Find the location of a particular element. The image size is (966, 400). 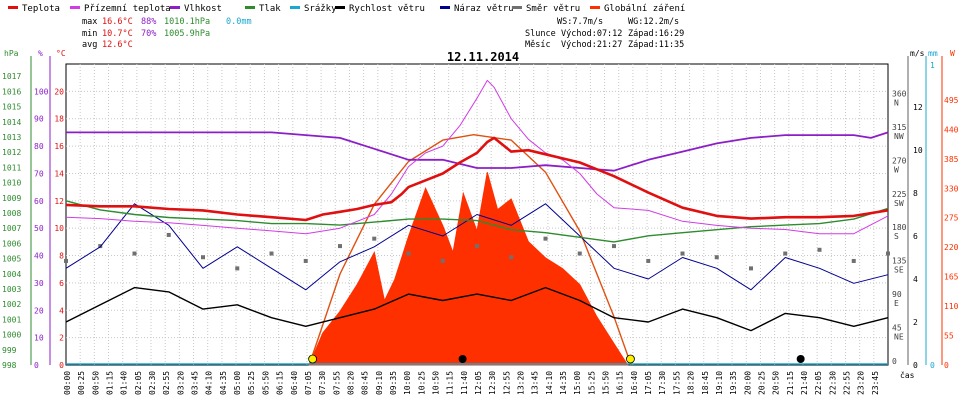

tick-time: 07:05 is located at coordinates (308, 383).